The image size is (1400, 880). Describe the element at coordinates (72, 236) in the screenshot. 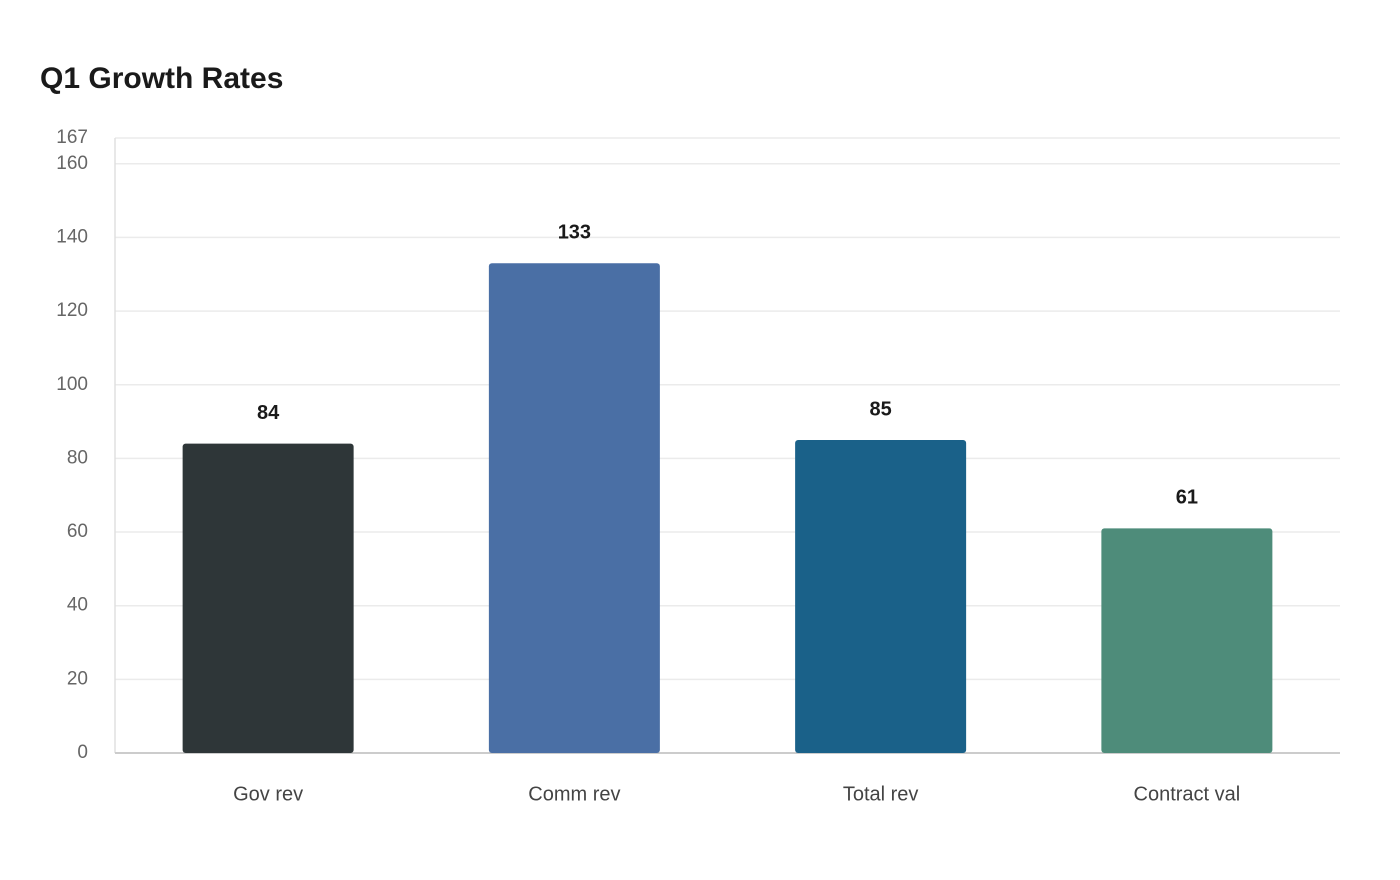

I see `y-tick-label: 140` at that location.